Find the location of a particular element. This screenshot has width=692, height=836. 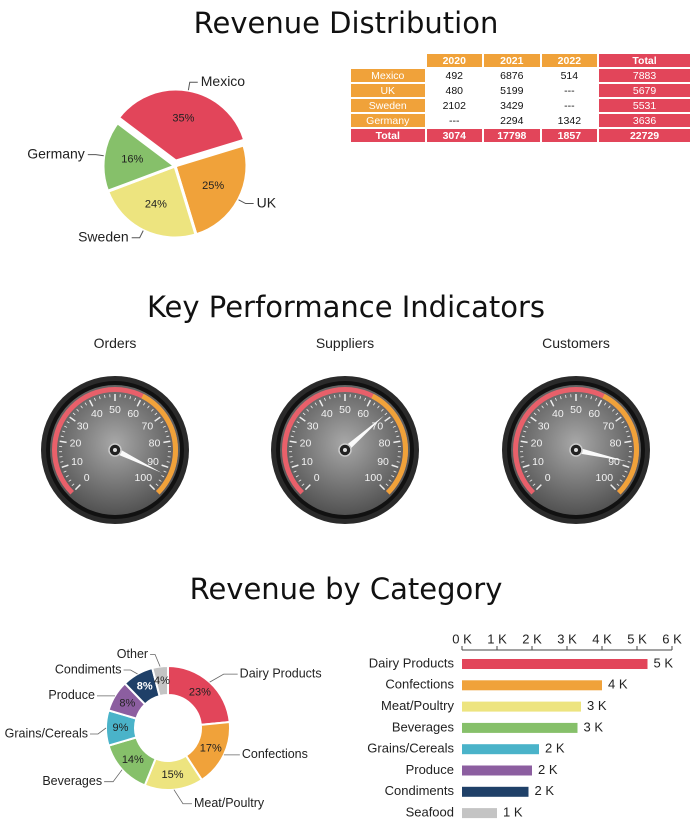

table-row: Sweden 2102 3429 --- 5531 is located at coordinates (520, 105).